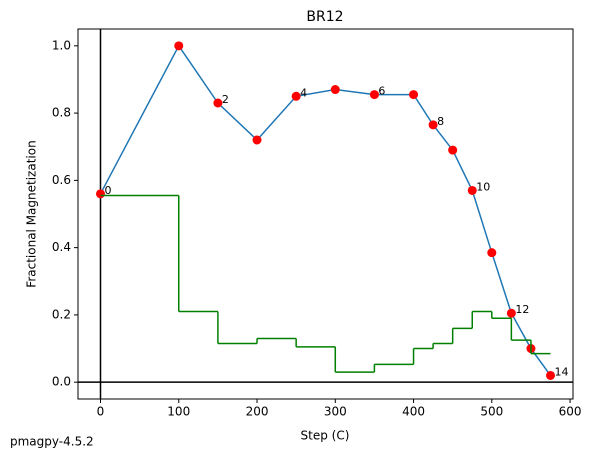 This screenshot has height=460, width=593. I want to click on x-axis-label: Step (C), so click(325, 436).